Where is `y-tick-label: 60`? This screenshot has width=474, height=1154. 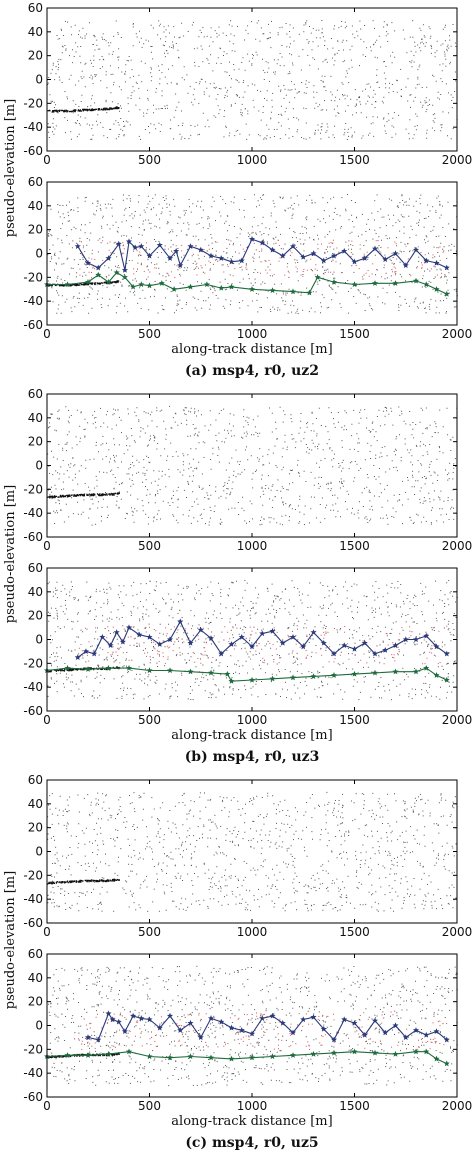
y-tick-label: 60 is located at coordinates (35, 568).